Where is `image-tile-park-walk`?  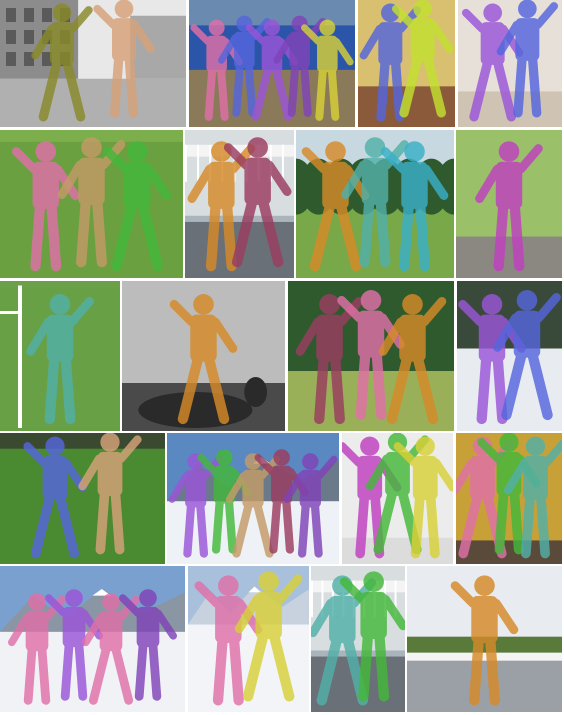 image-tile-park-walk is located at coordinates (375, 204).